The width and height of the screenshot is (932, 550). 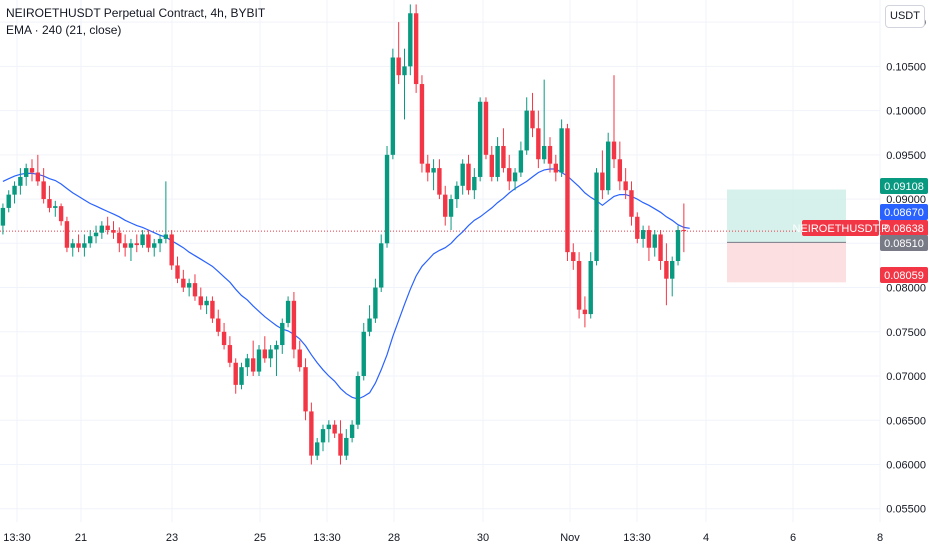 What do you see at coordinates (786, 262) in the screenshot?
I see `stop-zone` at bounding box center [786, 262].